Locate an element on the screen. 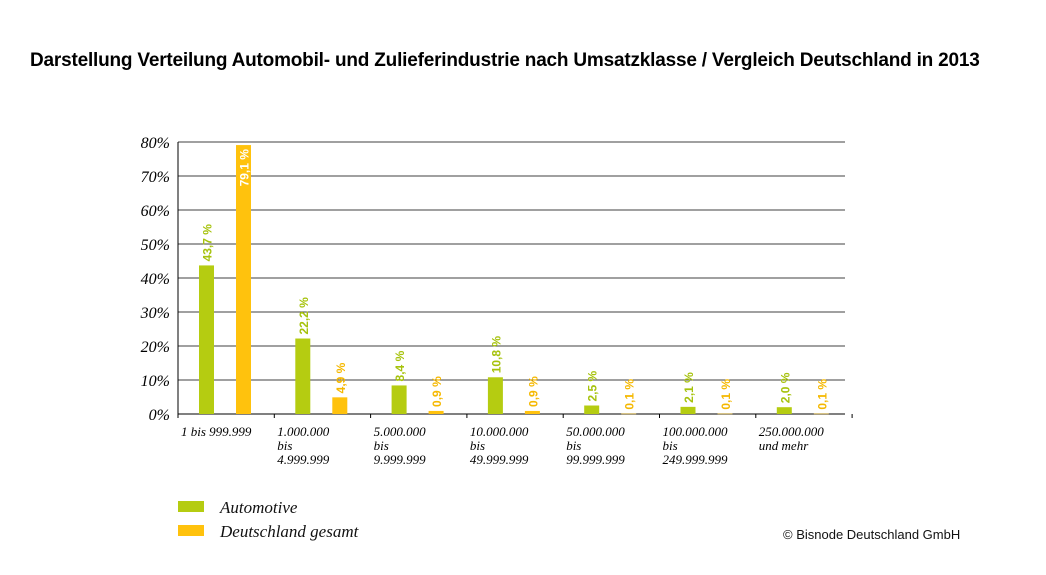  x-tick-label: 5.000.000 is located at coordinates (400, 431).